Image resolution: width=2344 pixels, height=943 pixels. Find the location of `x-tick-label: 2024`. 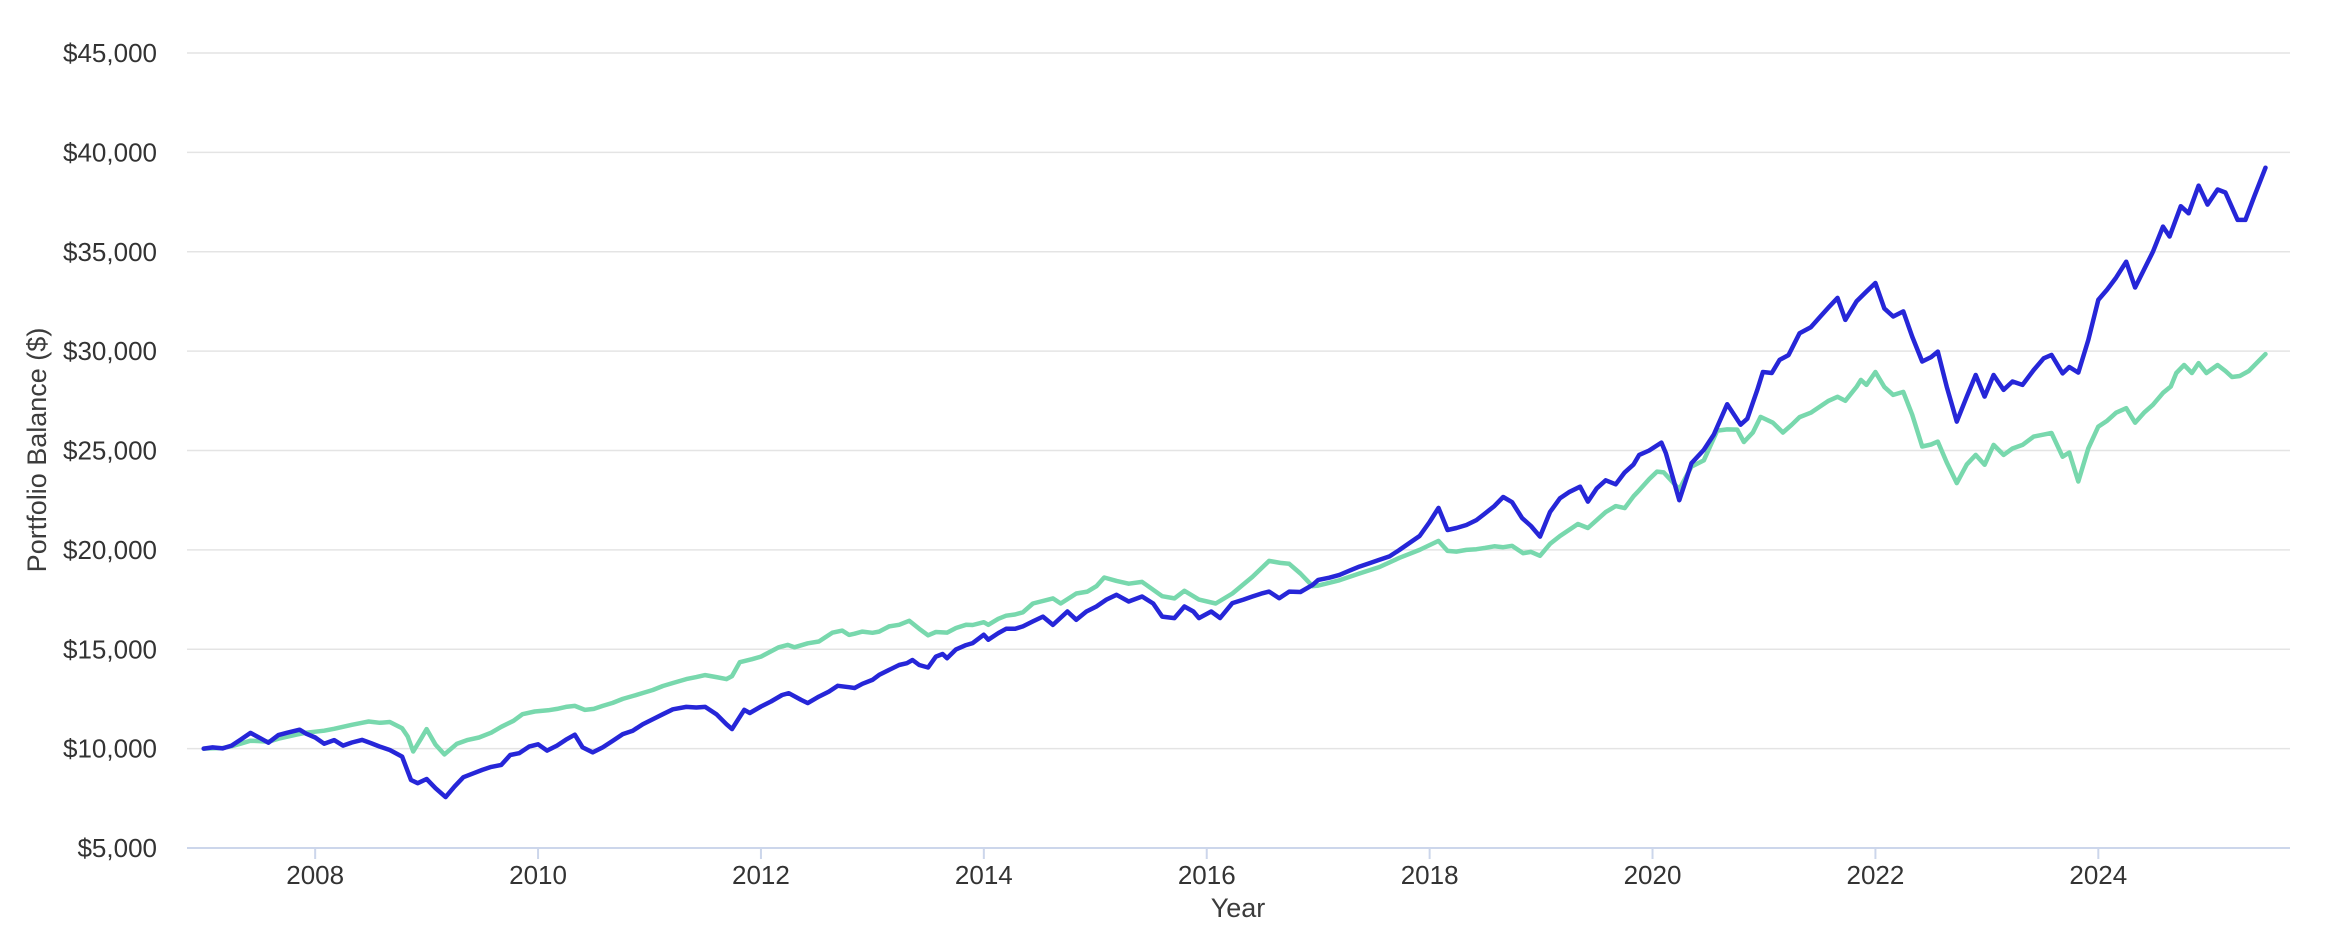

x-tick-label: 2024 is located at coordinates (2098, 875).